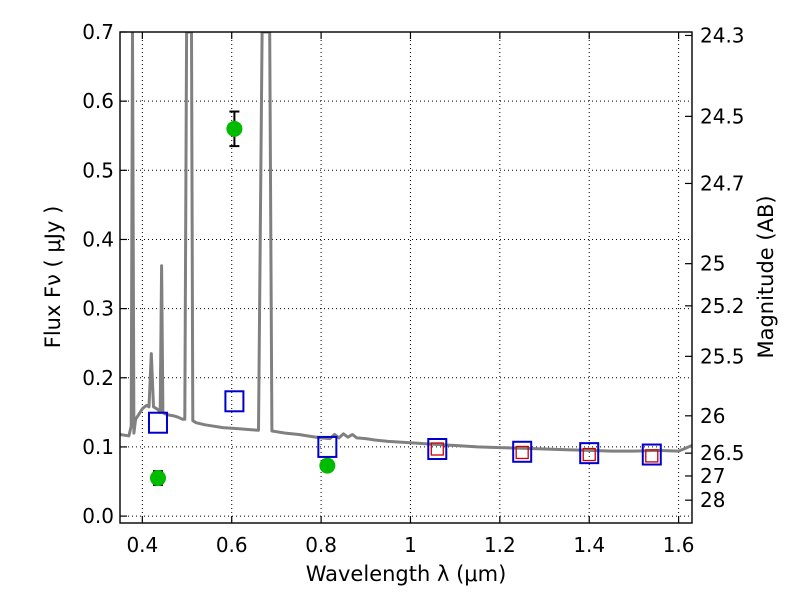 The height and width of the screenshot is (600, 800). What do you see at coordinates (712, 264) in the screenshot?
I see `right-tick-label: 25` at bounding box center [712, 264].